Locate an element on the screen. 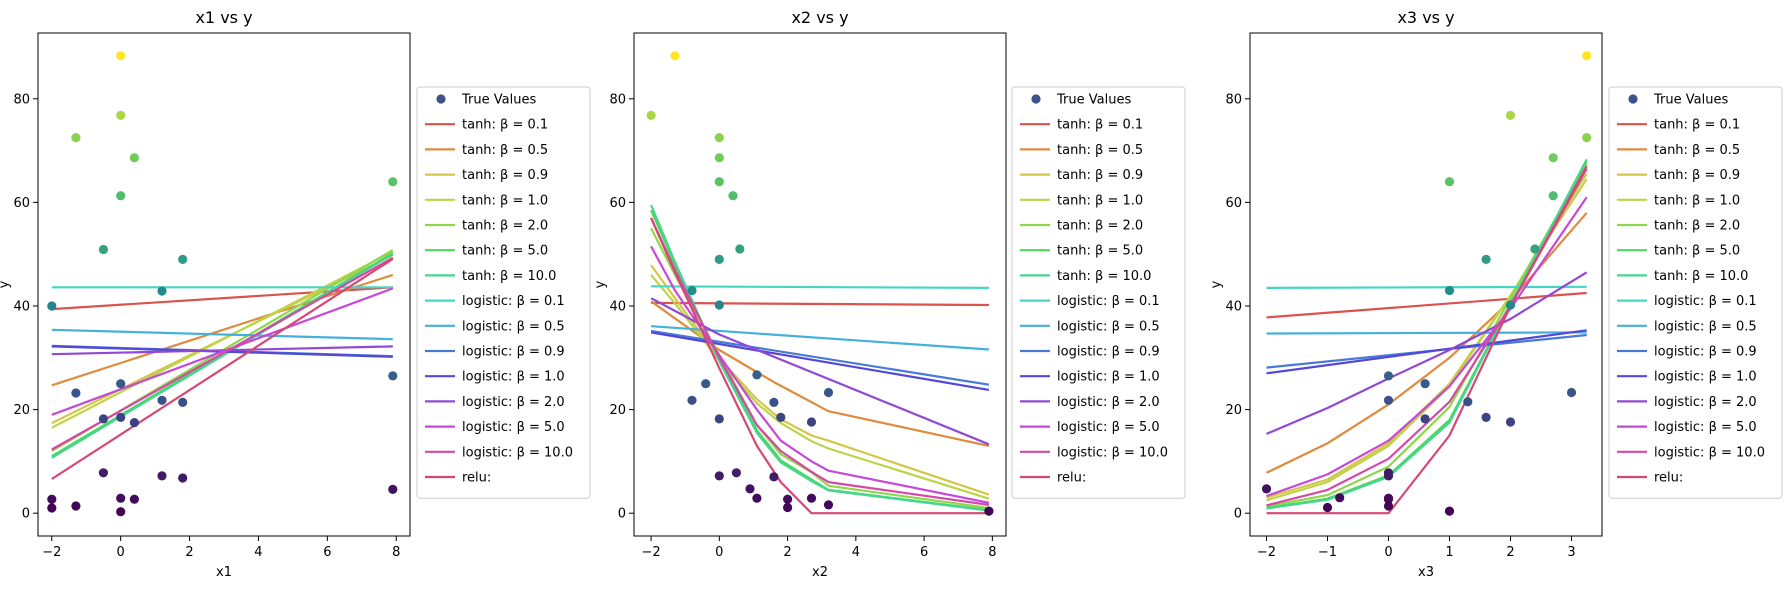 The height and width of the screenshot is (590, 1790). legend-box is located at coordinates (503, 292).